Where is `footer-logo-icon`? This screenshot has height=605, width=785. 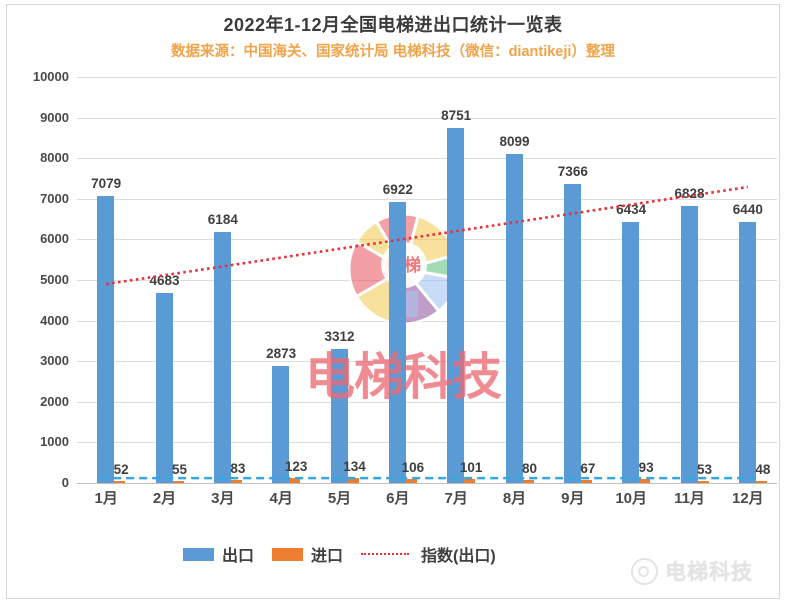
footer-logo-icon is located at coordinates (644, 571).